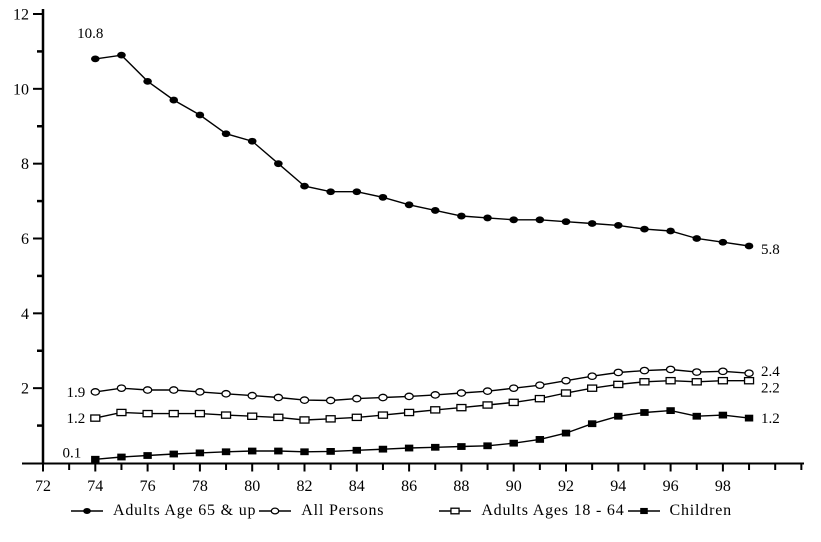 The image size is (821, 542). What do you see at coordinates (163, 511) in the screenshot?
I see `legend-item-adults-age-65-up: Adults Age 65 & up` at bounding box center [163, 511].